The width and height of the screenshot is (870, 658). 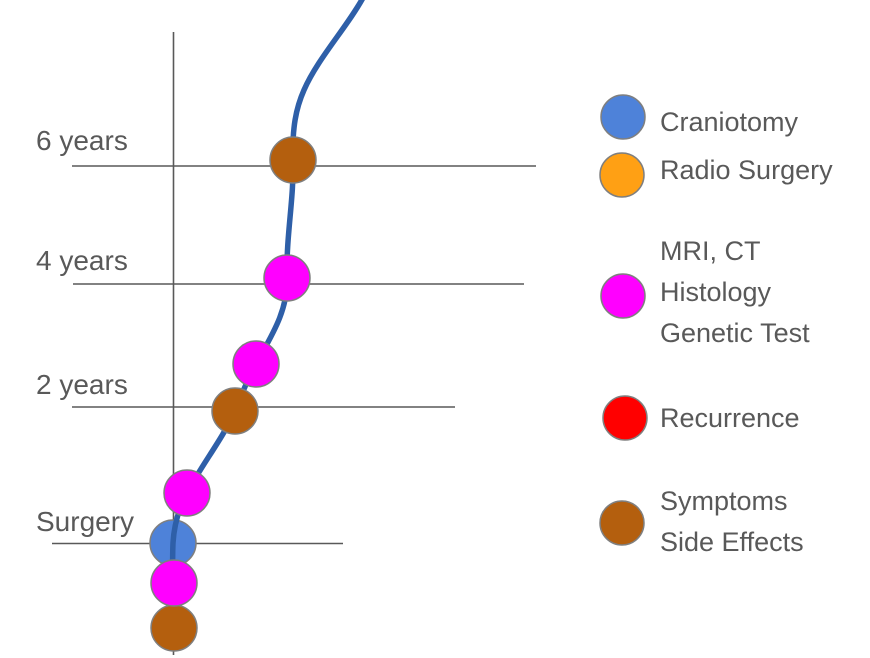 What do you see at coordinates (724, 501) in the screenshot?
I see `legend-label-symptoms-line1: Symptoms` at bounding box center [724, 501].